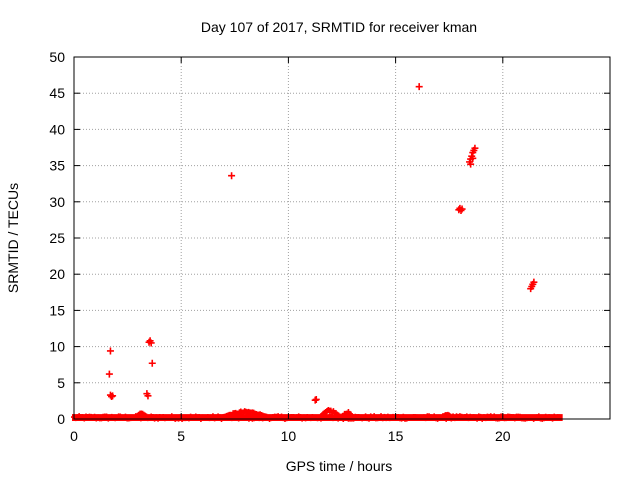 The width and height of the screenshot is (640, 480). Describe the element at coordinates (181, 436) in the screenshot. I see `x-tick-label: 5` at that location.